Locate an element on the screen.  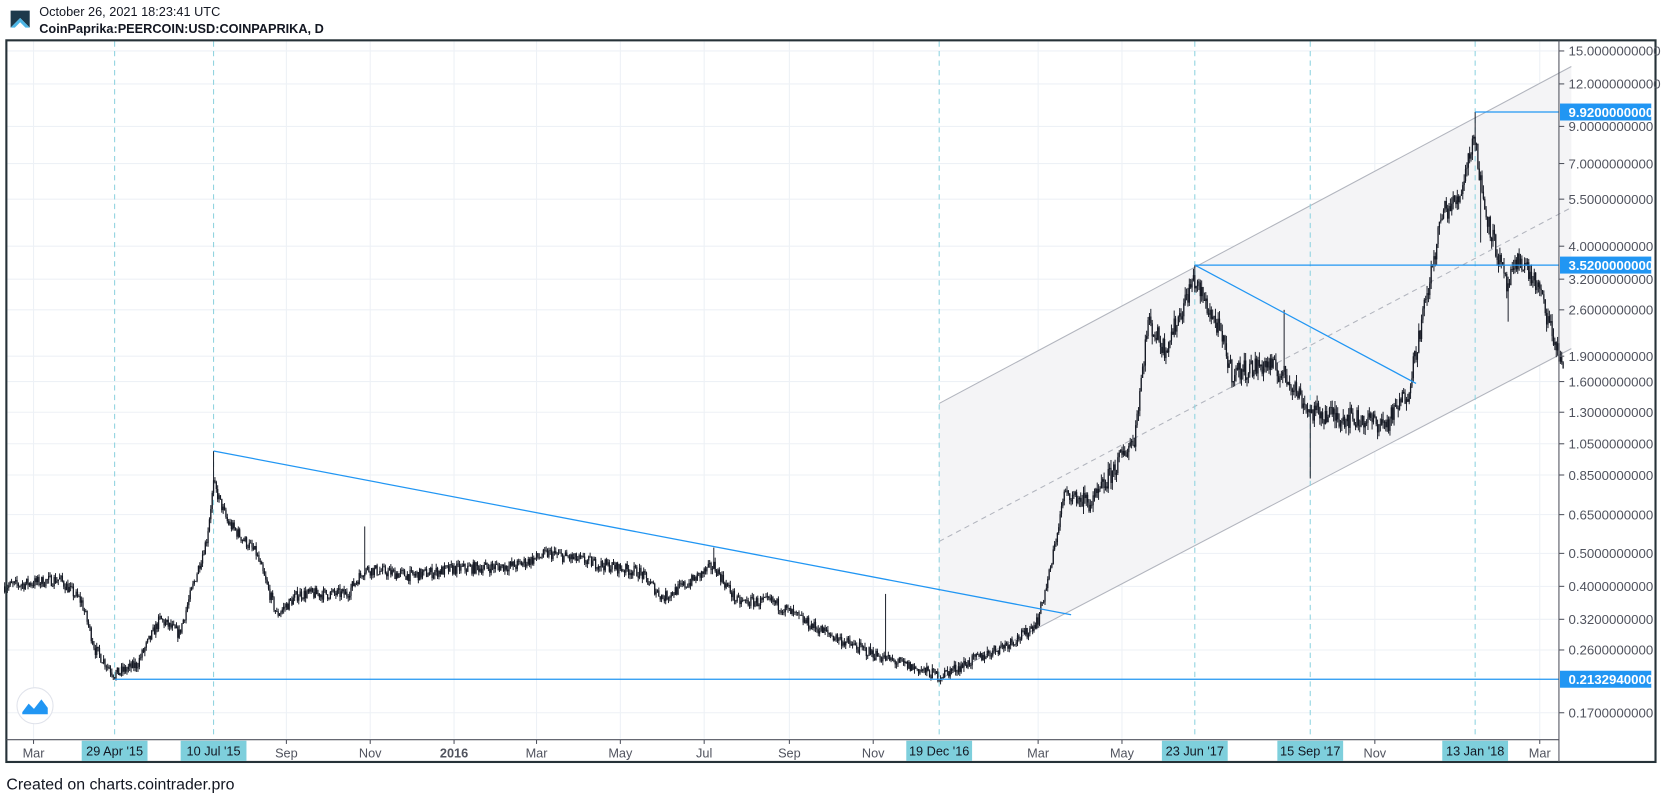
time-tick-label: May is located at coordinates (620, 753).